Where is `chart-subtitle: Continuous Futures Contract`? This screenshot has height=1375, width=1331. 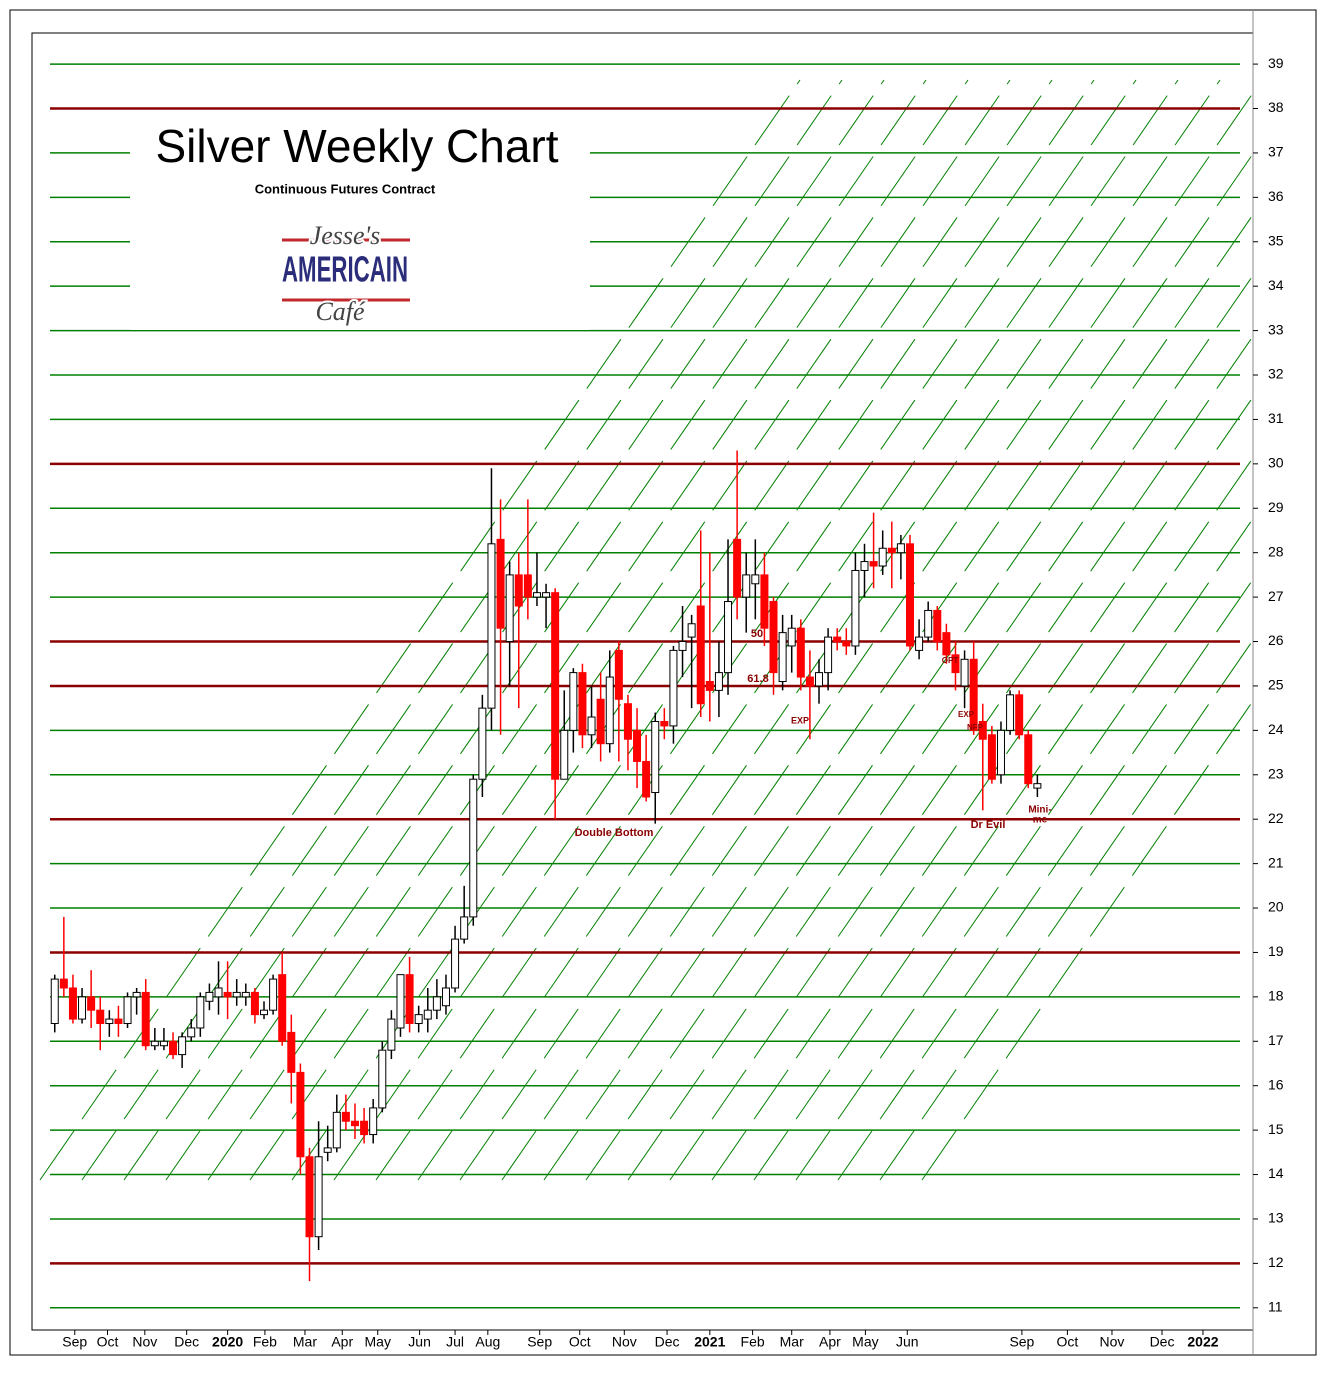
chart-subtitle: Continuous Futures Contract is located at coordinates (345, 188).